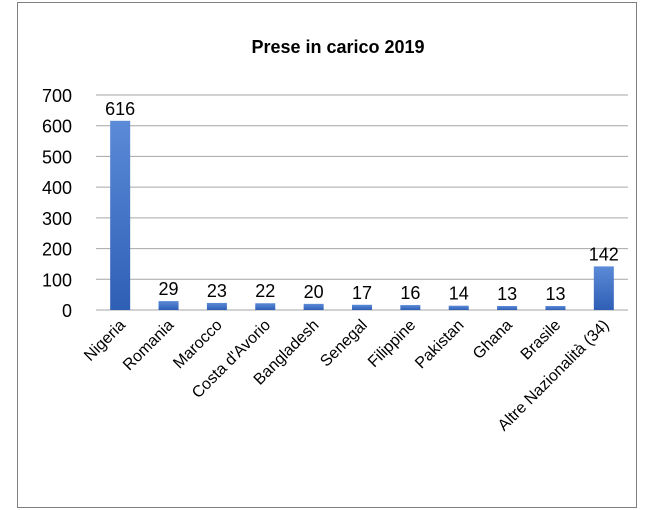  What do you see at coordinates (265, 291) in the screenshot?
I see `data-label: 22` at bounding box center [265, 291].